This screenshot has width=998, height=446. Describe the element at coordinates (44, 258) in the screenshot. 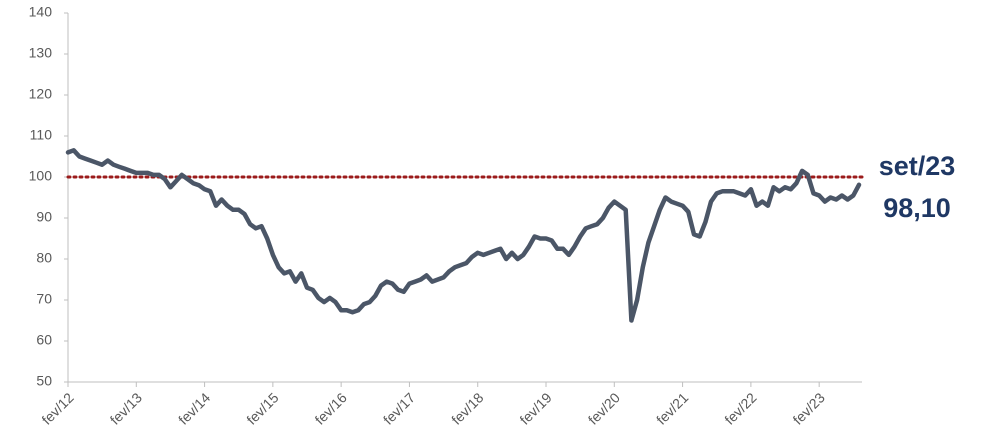

I see `y-tick-label: 80` at that location.